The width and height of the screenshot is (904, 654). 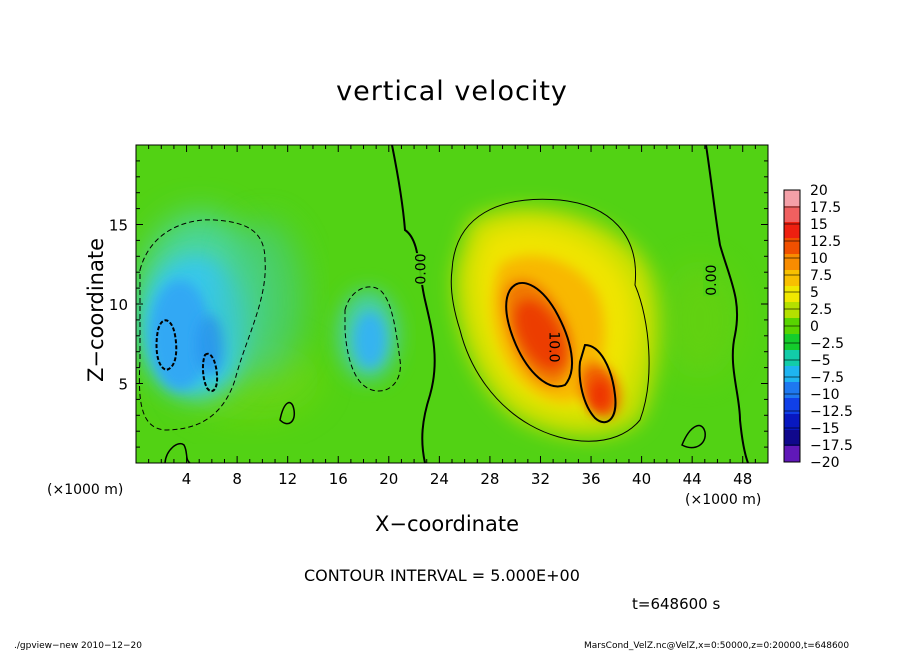 I want to click on contour-small-c, so click(x=693, y=436).